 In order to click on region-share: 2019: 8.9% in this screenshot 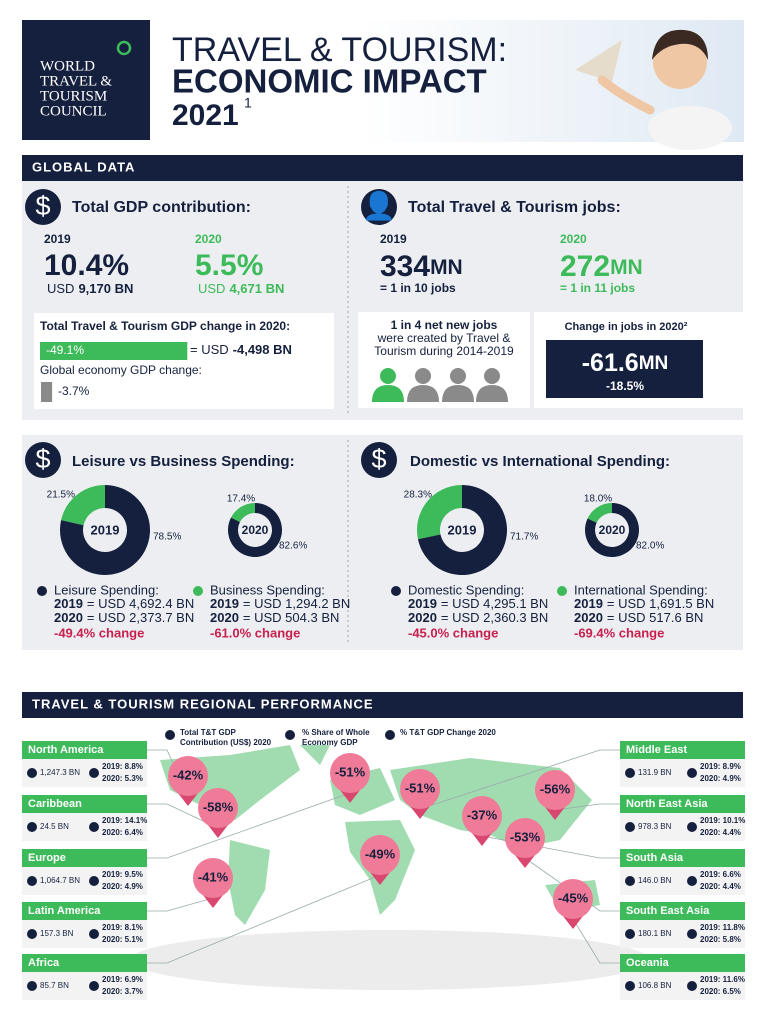, I will do `click(720, 766)`.